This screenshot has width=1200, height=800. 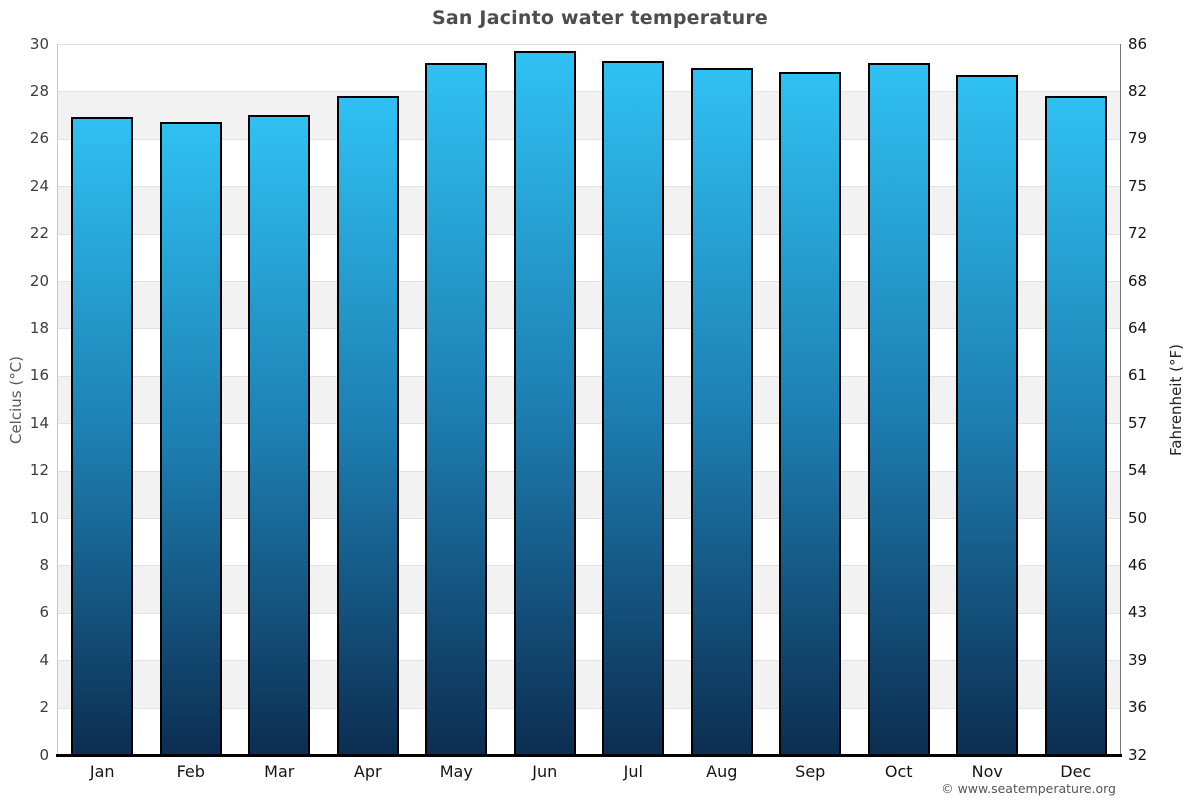 What do you see at coordinates (987, 414) in the screenshot?
I see `bar-nov` at bounding box center [987, 414].